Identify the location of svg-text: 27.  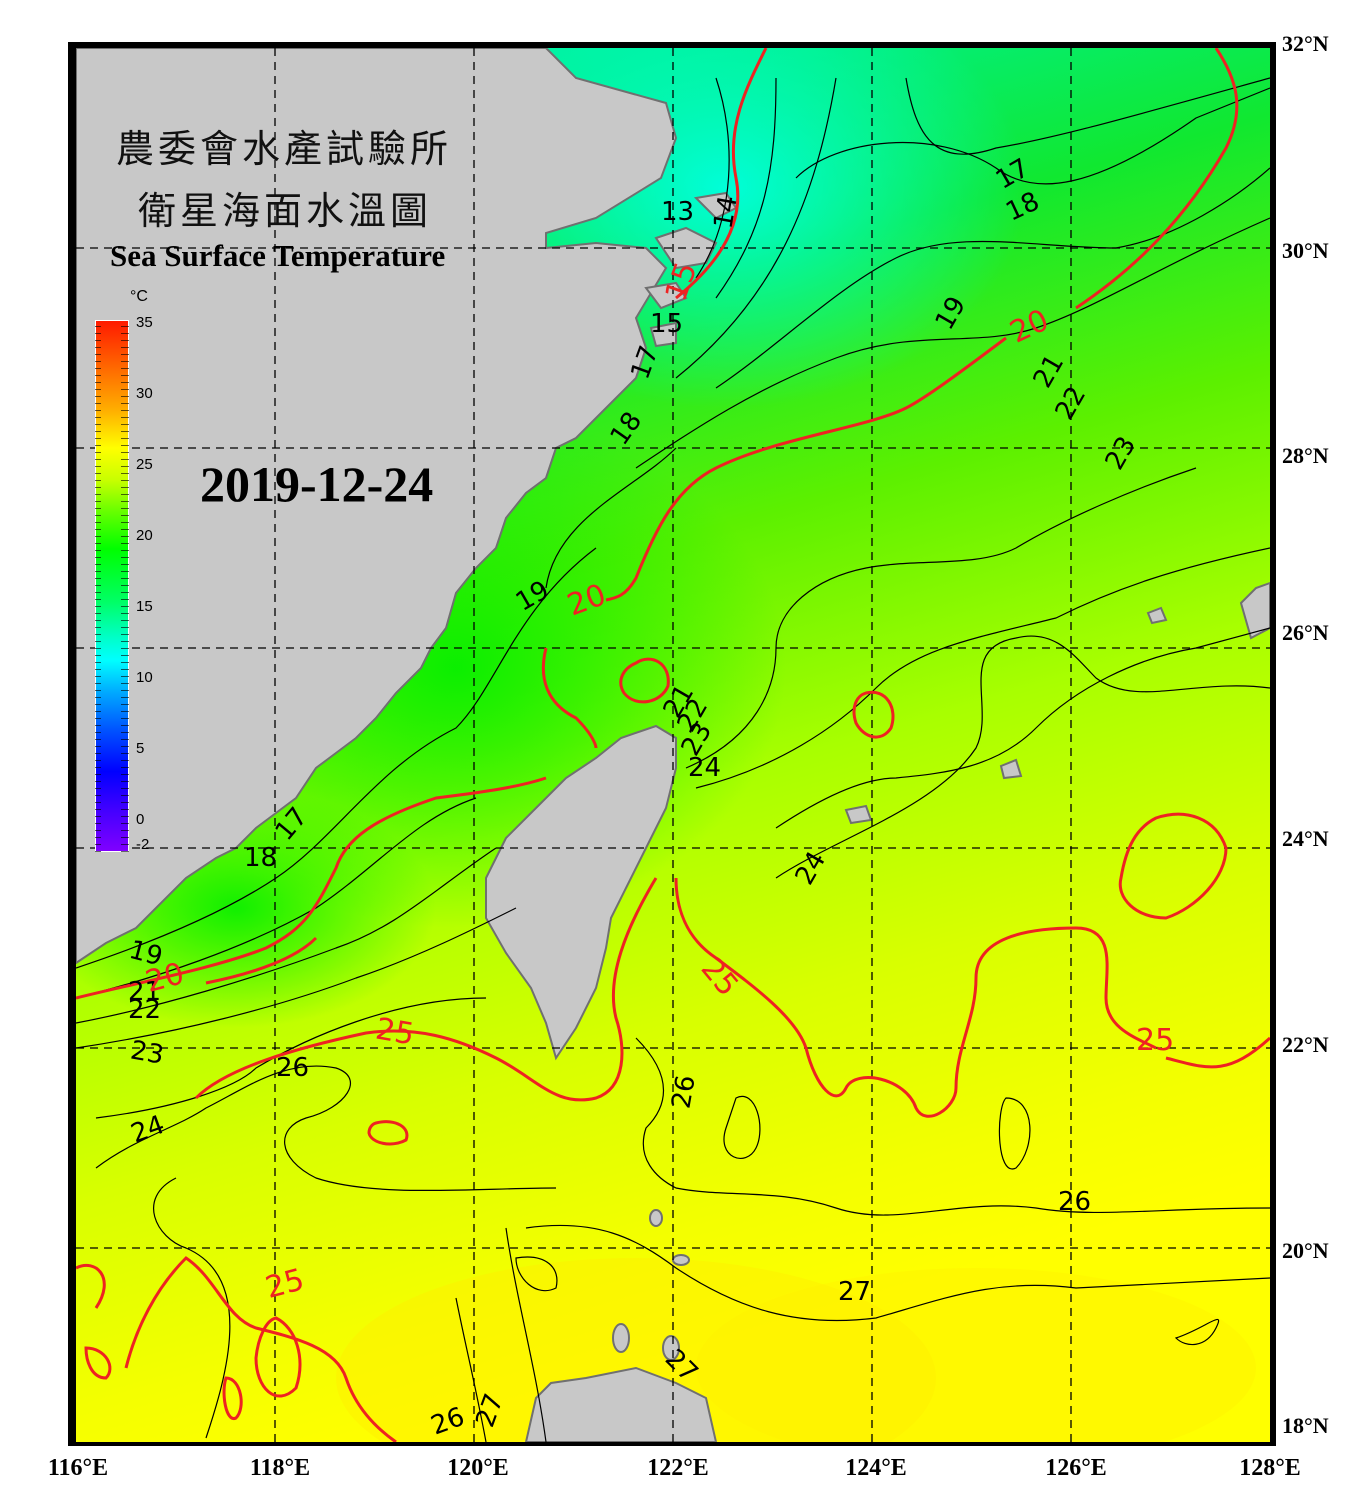
(854, 1292).